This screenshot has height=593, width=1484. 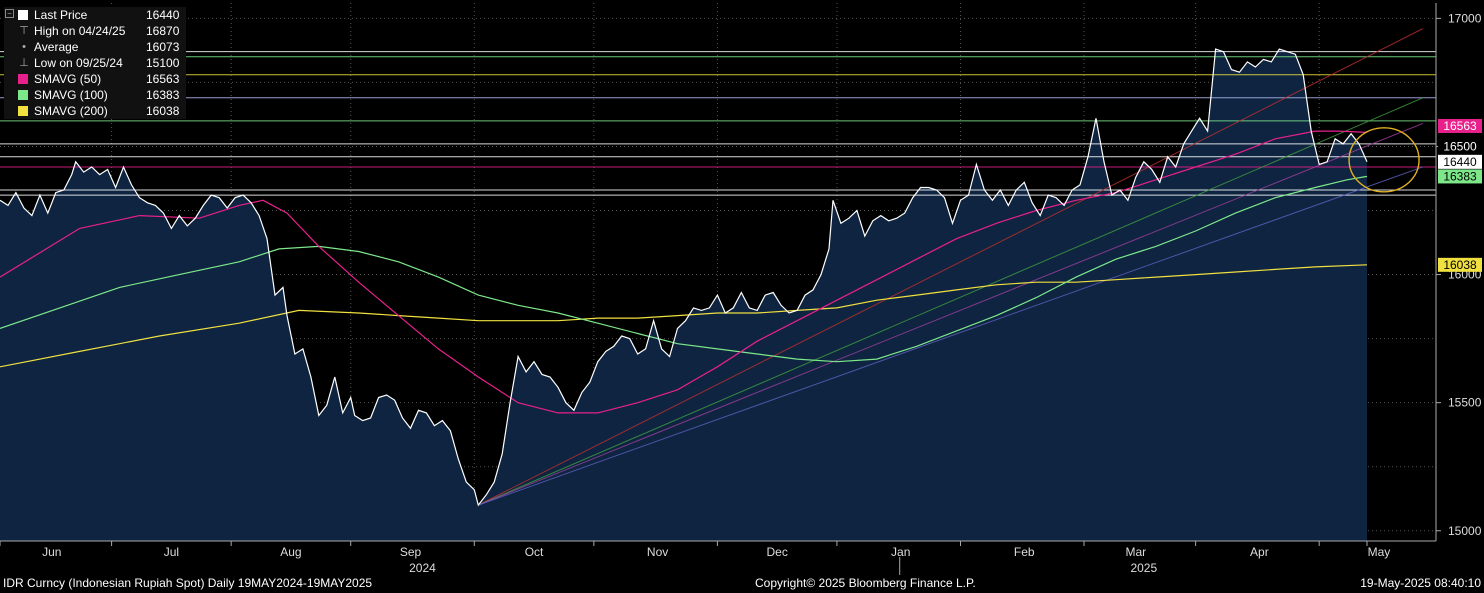 I want to click on legend-row: Last Price 16440, so click(x=95, y=15).